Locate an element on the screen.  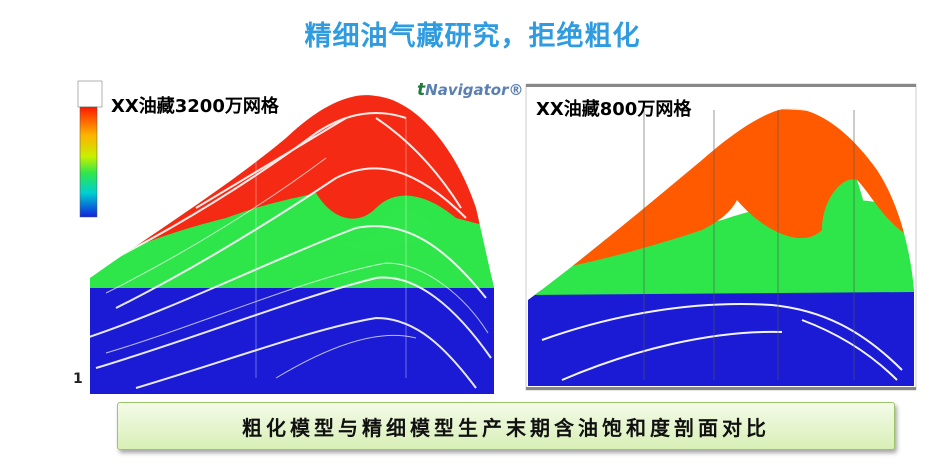
transition-zone is located at coordinates (292, 231).